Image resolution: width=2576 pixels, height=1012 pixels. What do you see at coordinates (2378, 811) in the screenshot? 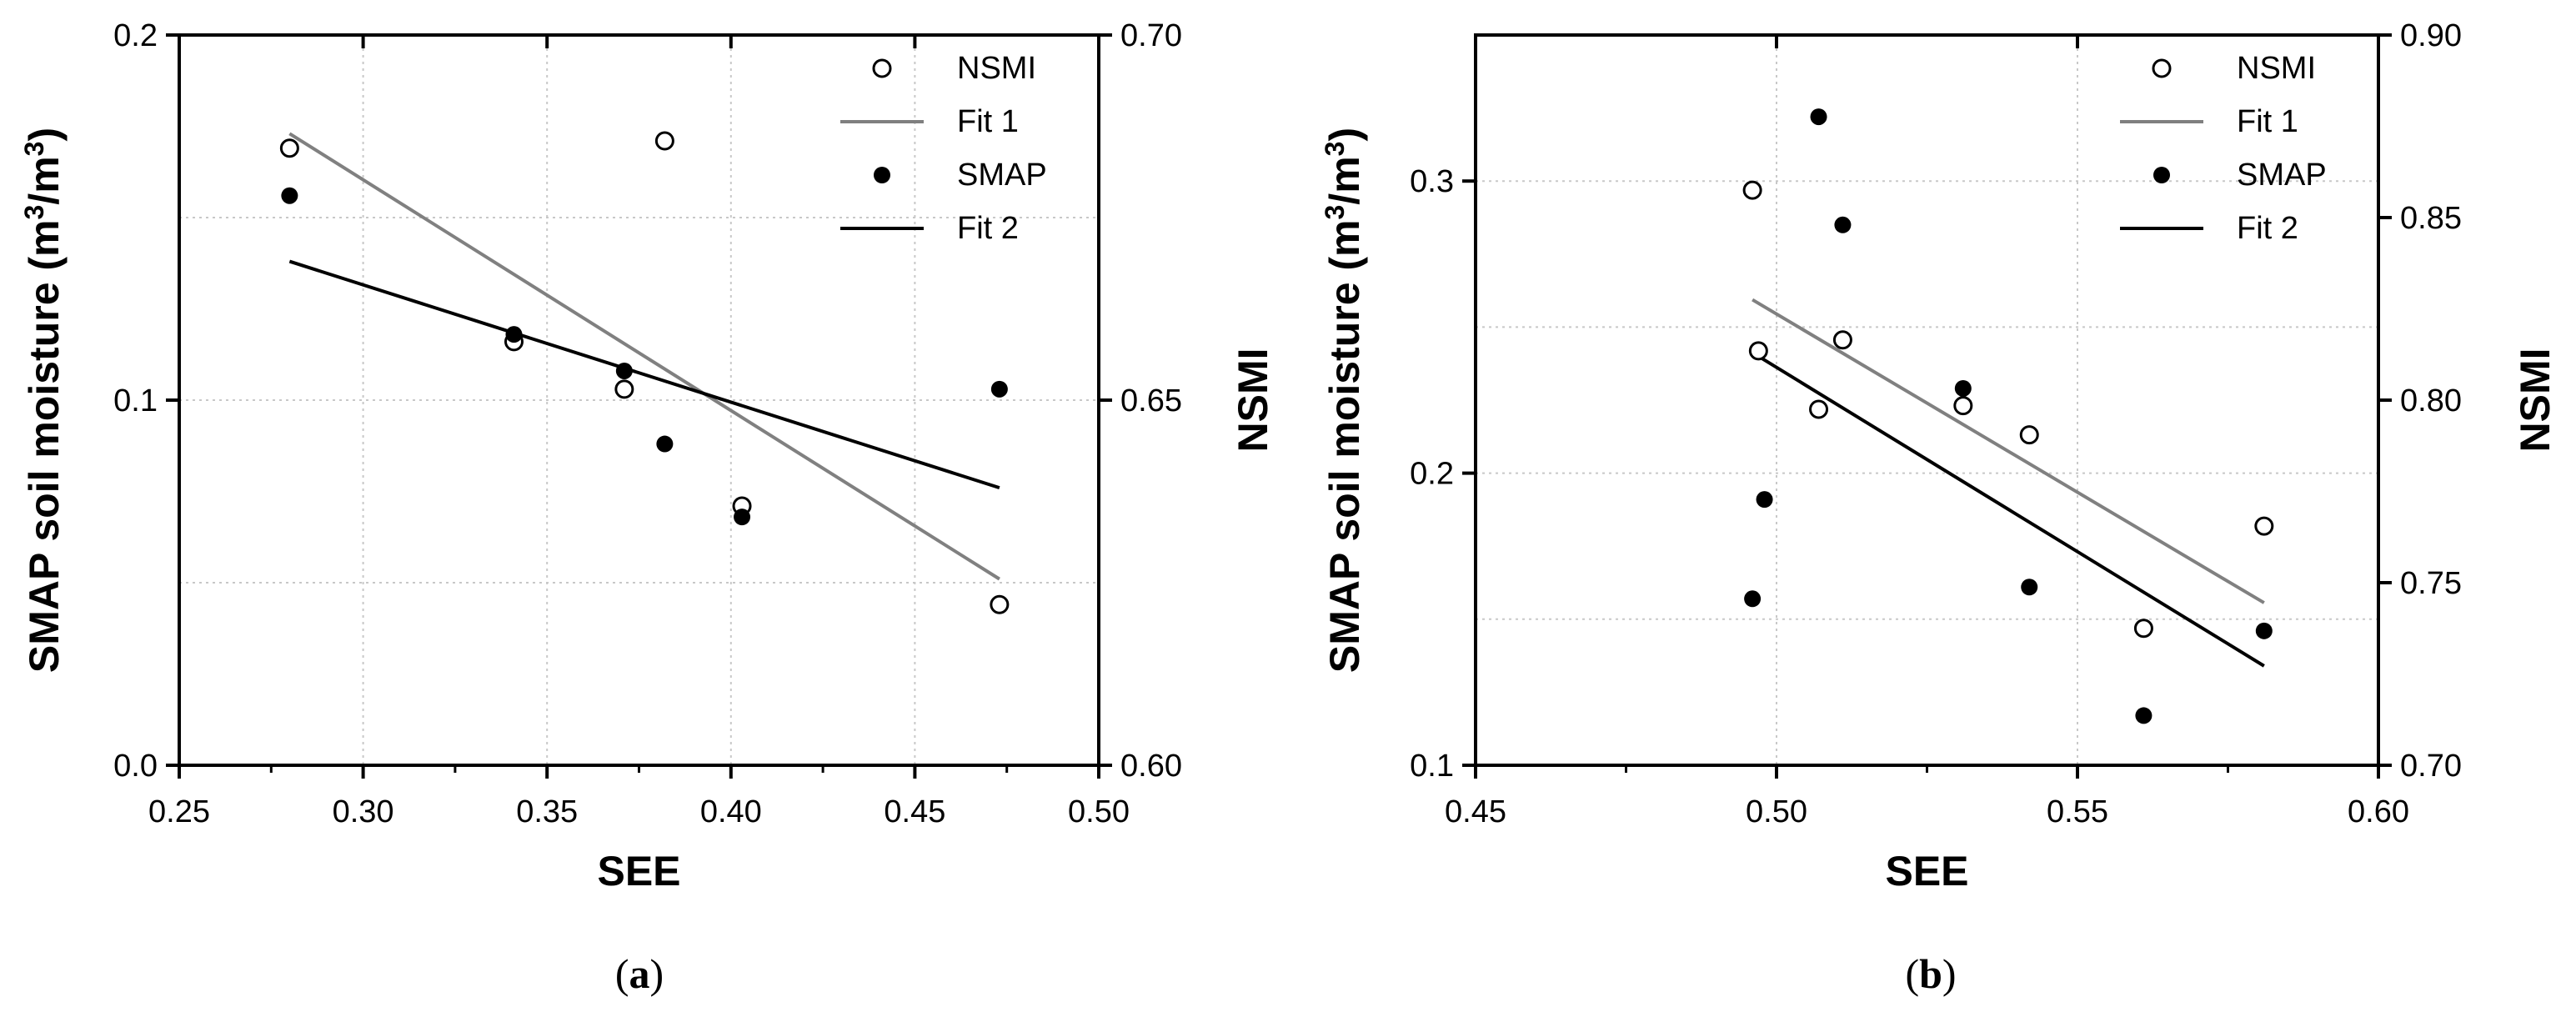
I see `x-tick-label: 0.60` at bounding box center [2378, 811].